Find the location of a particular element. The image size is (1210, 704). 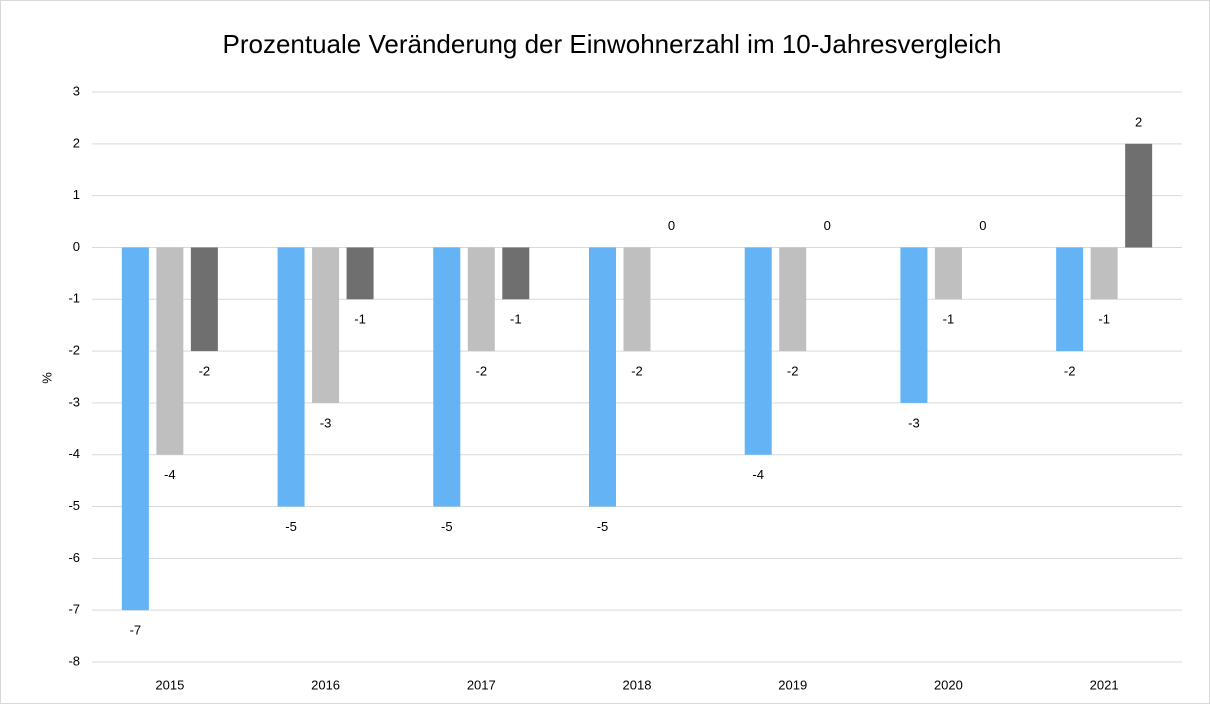

x-tick-label: 2016 is located at coordinates (325, 684).